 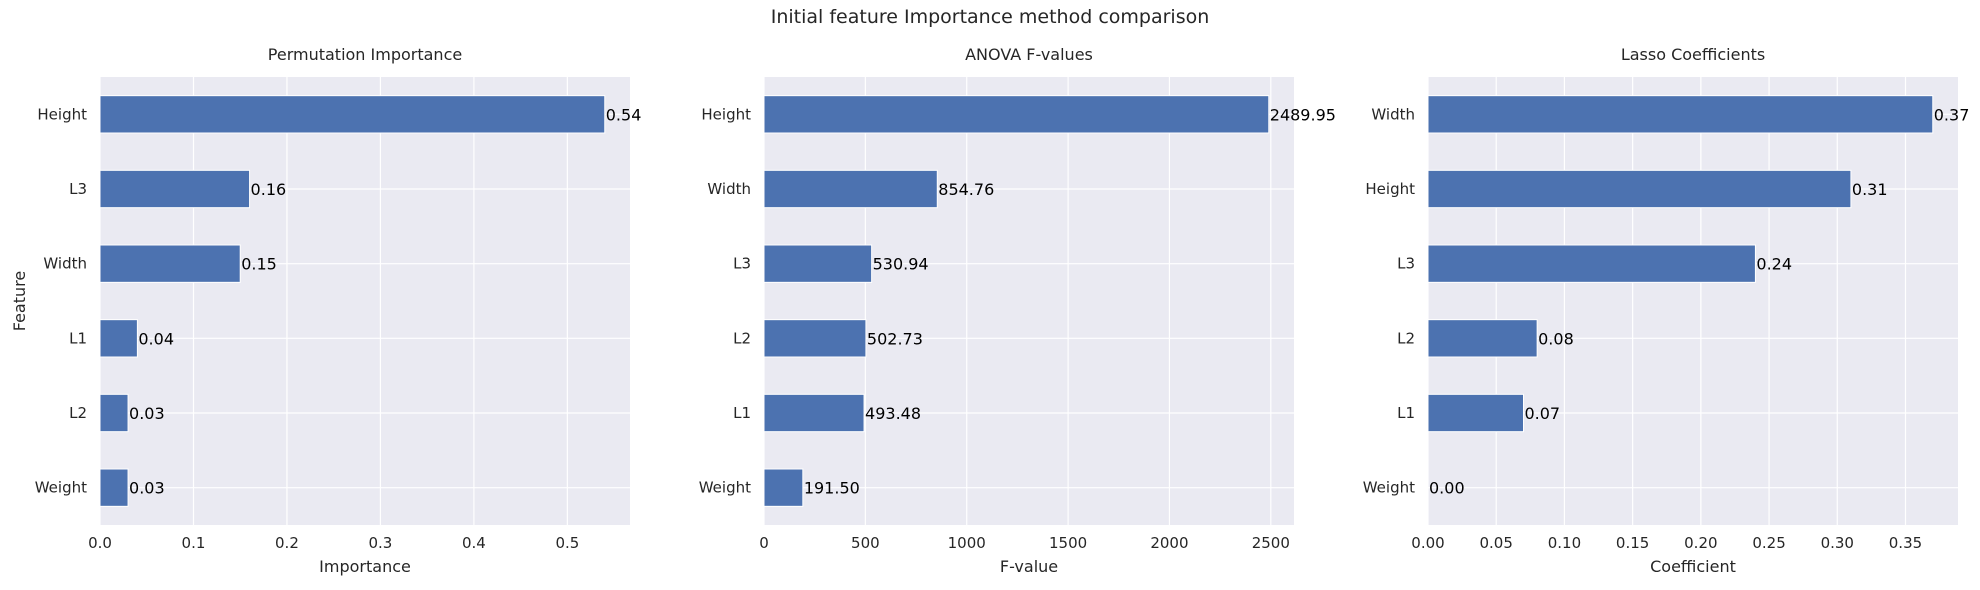 I want to click on x-tick-label: 0.4, so click(x=474, y=543).